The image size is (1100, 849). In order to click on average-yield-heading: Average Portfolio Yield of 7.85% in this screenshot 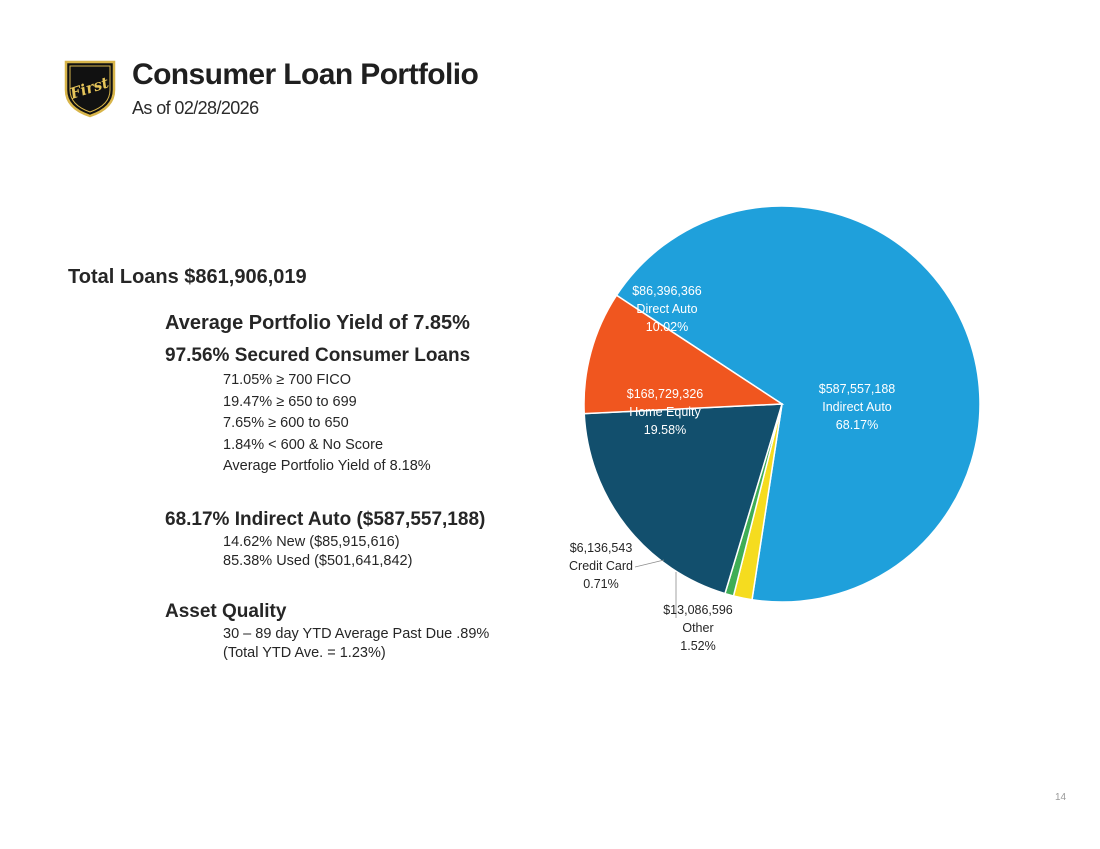, I will do `click(317, 323)`.